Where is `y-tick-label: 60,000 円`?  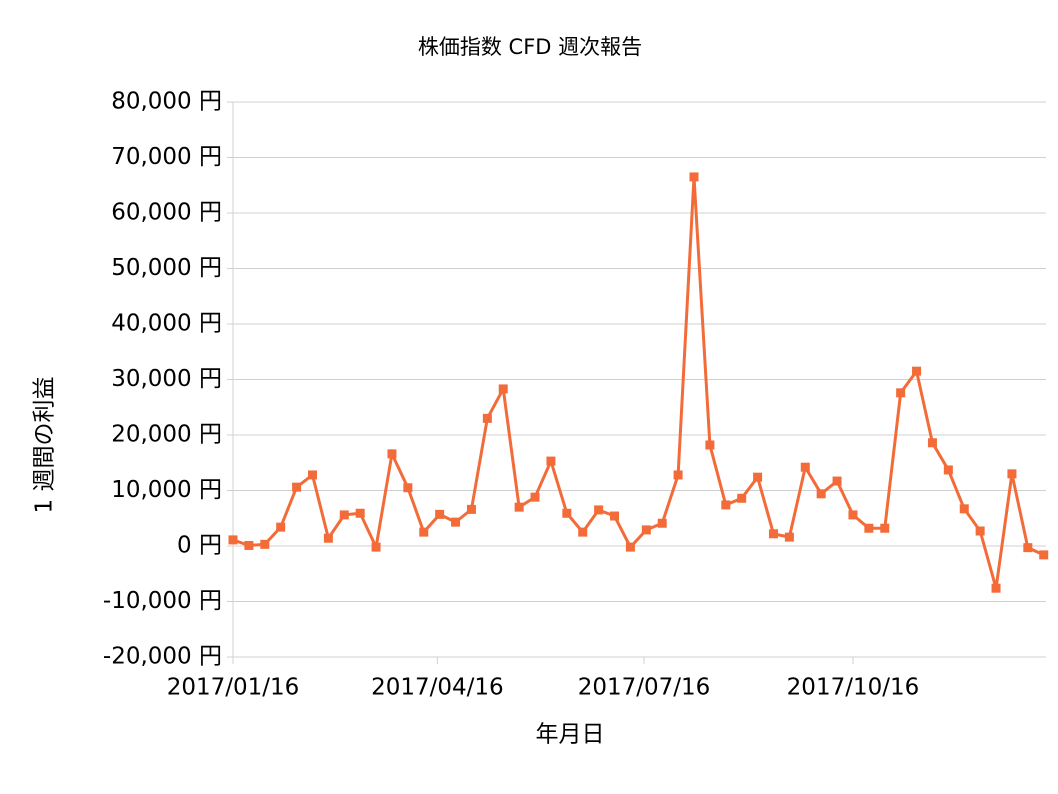
y-tick-label: 60,000 円 is located at coordinates (166, 213).